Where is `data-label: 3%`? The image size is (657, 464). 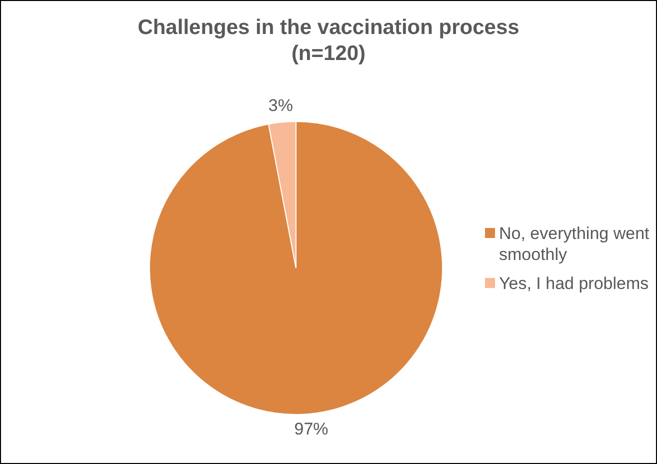 data-label: 3% is located at coordinates (280, 105).